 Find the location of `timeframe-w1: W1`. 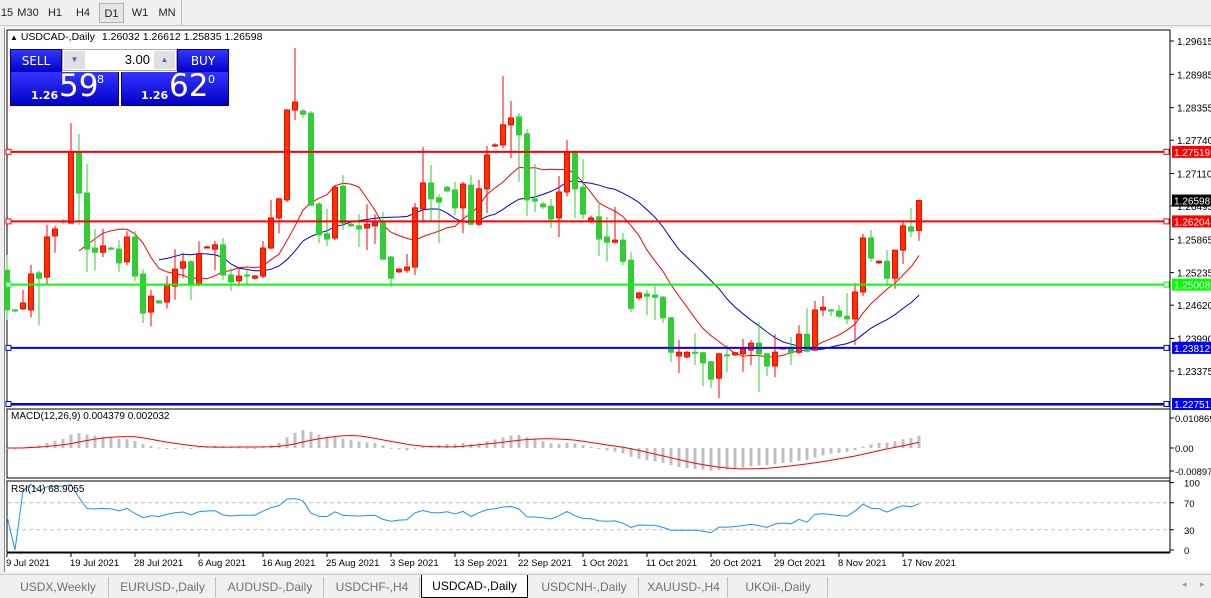

timeframe-w1: W1 is located at coordinates (140, 13).